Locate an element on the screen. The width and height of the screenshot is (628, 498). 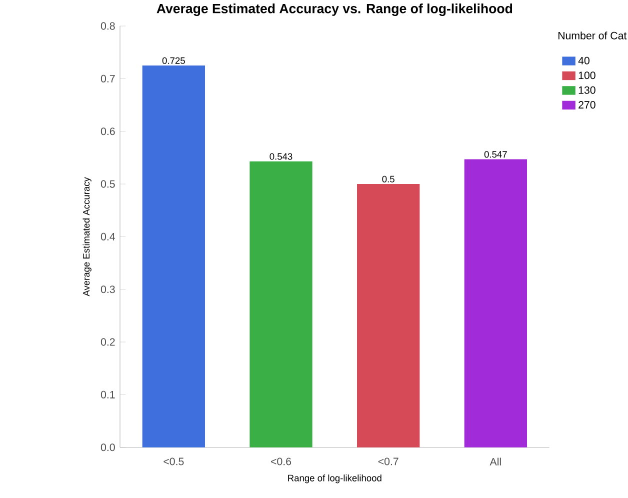
data-label: 0.547 is located at coordinates (495, 154).